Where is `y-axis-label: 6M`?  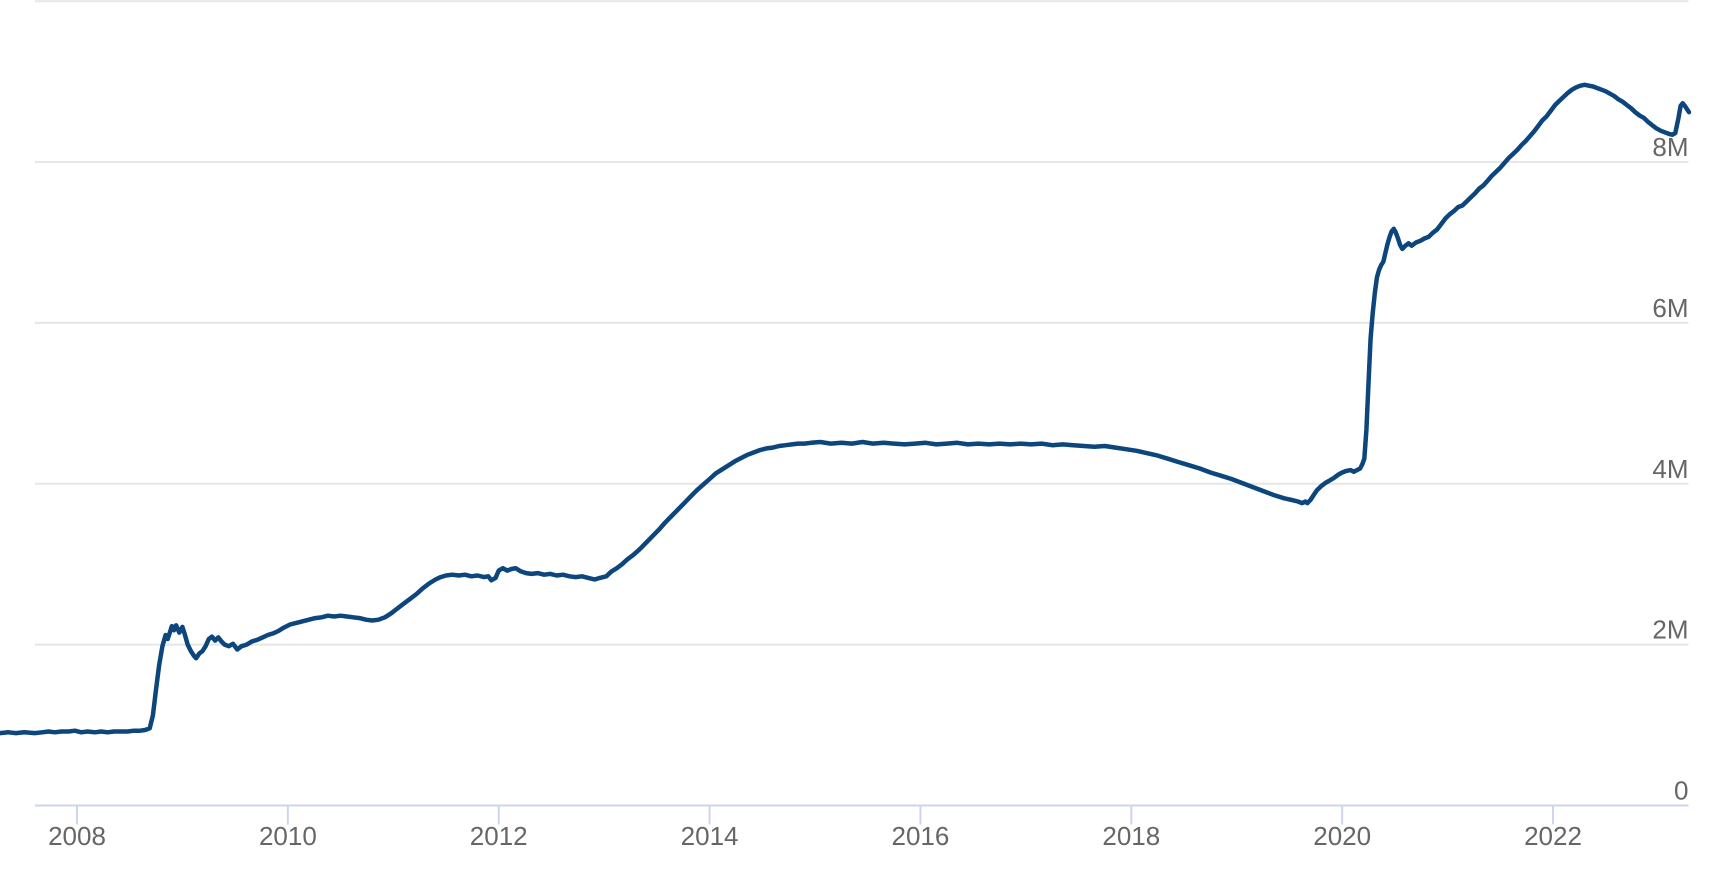
y-axis-label: 6M is located at coordinates (1670, 308).